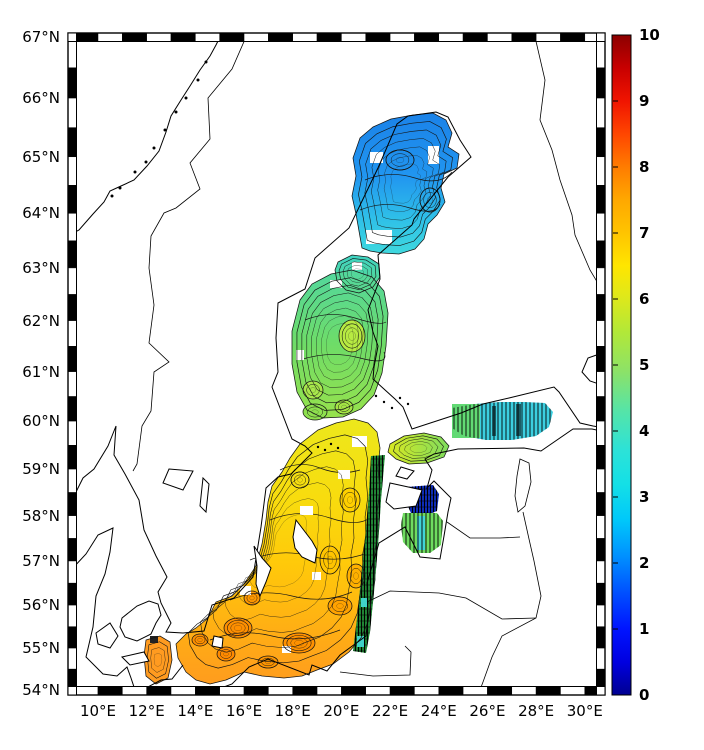  Describe the element at coordinates (41, 605) in the screenshot. I see `lat-tick-label: 56°N` at that location.